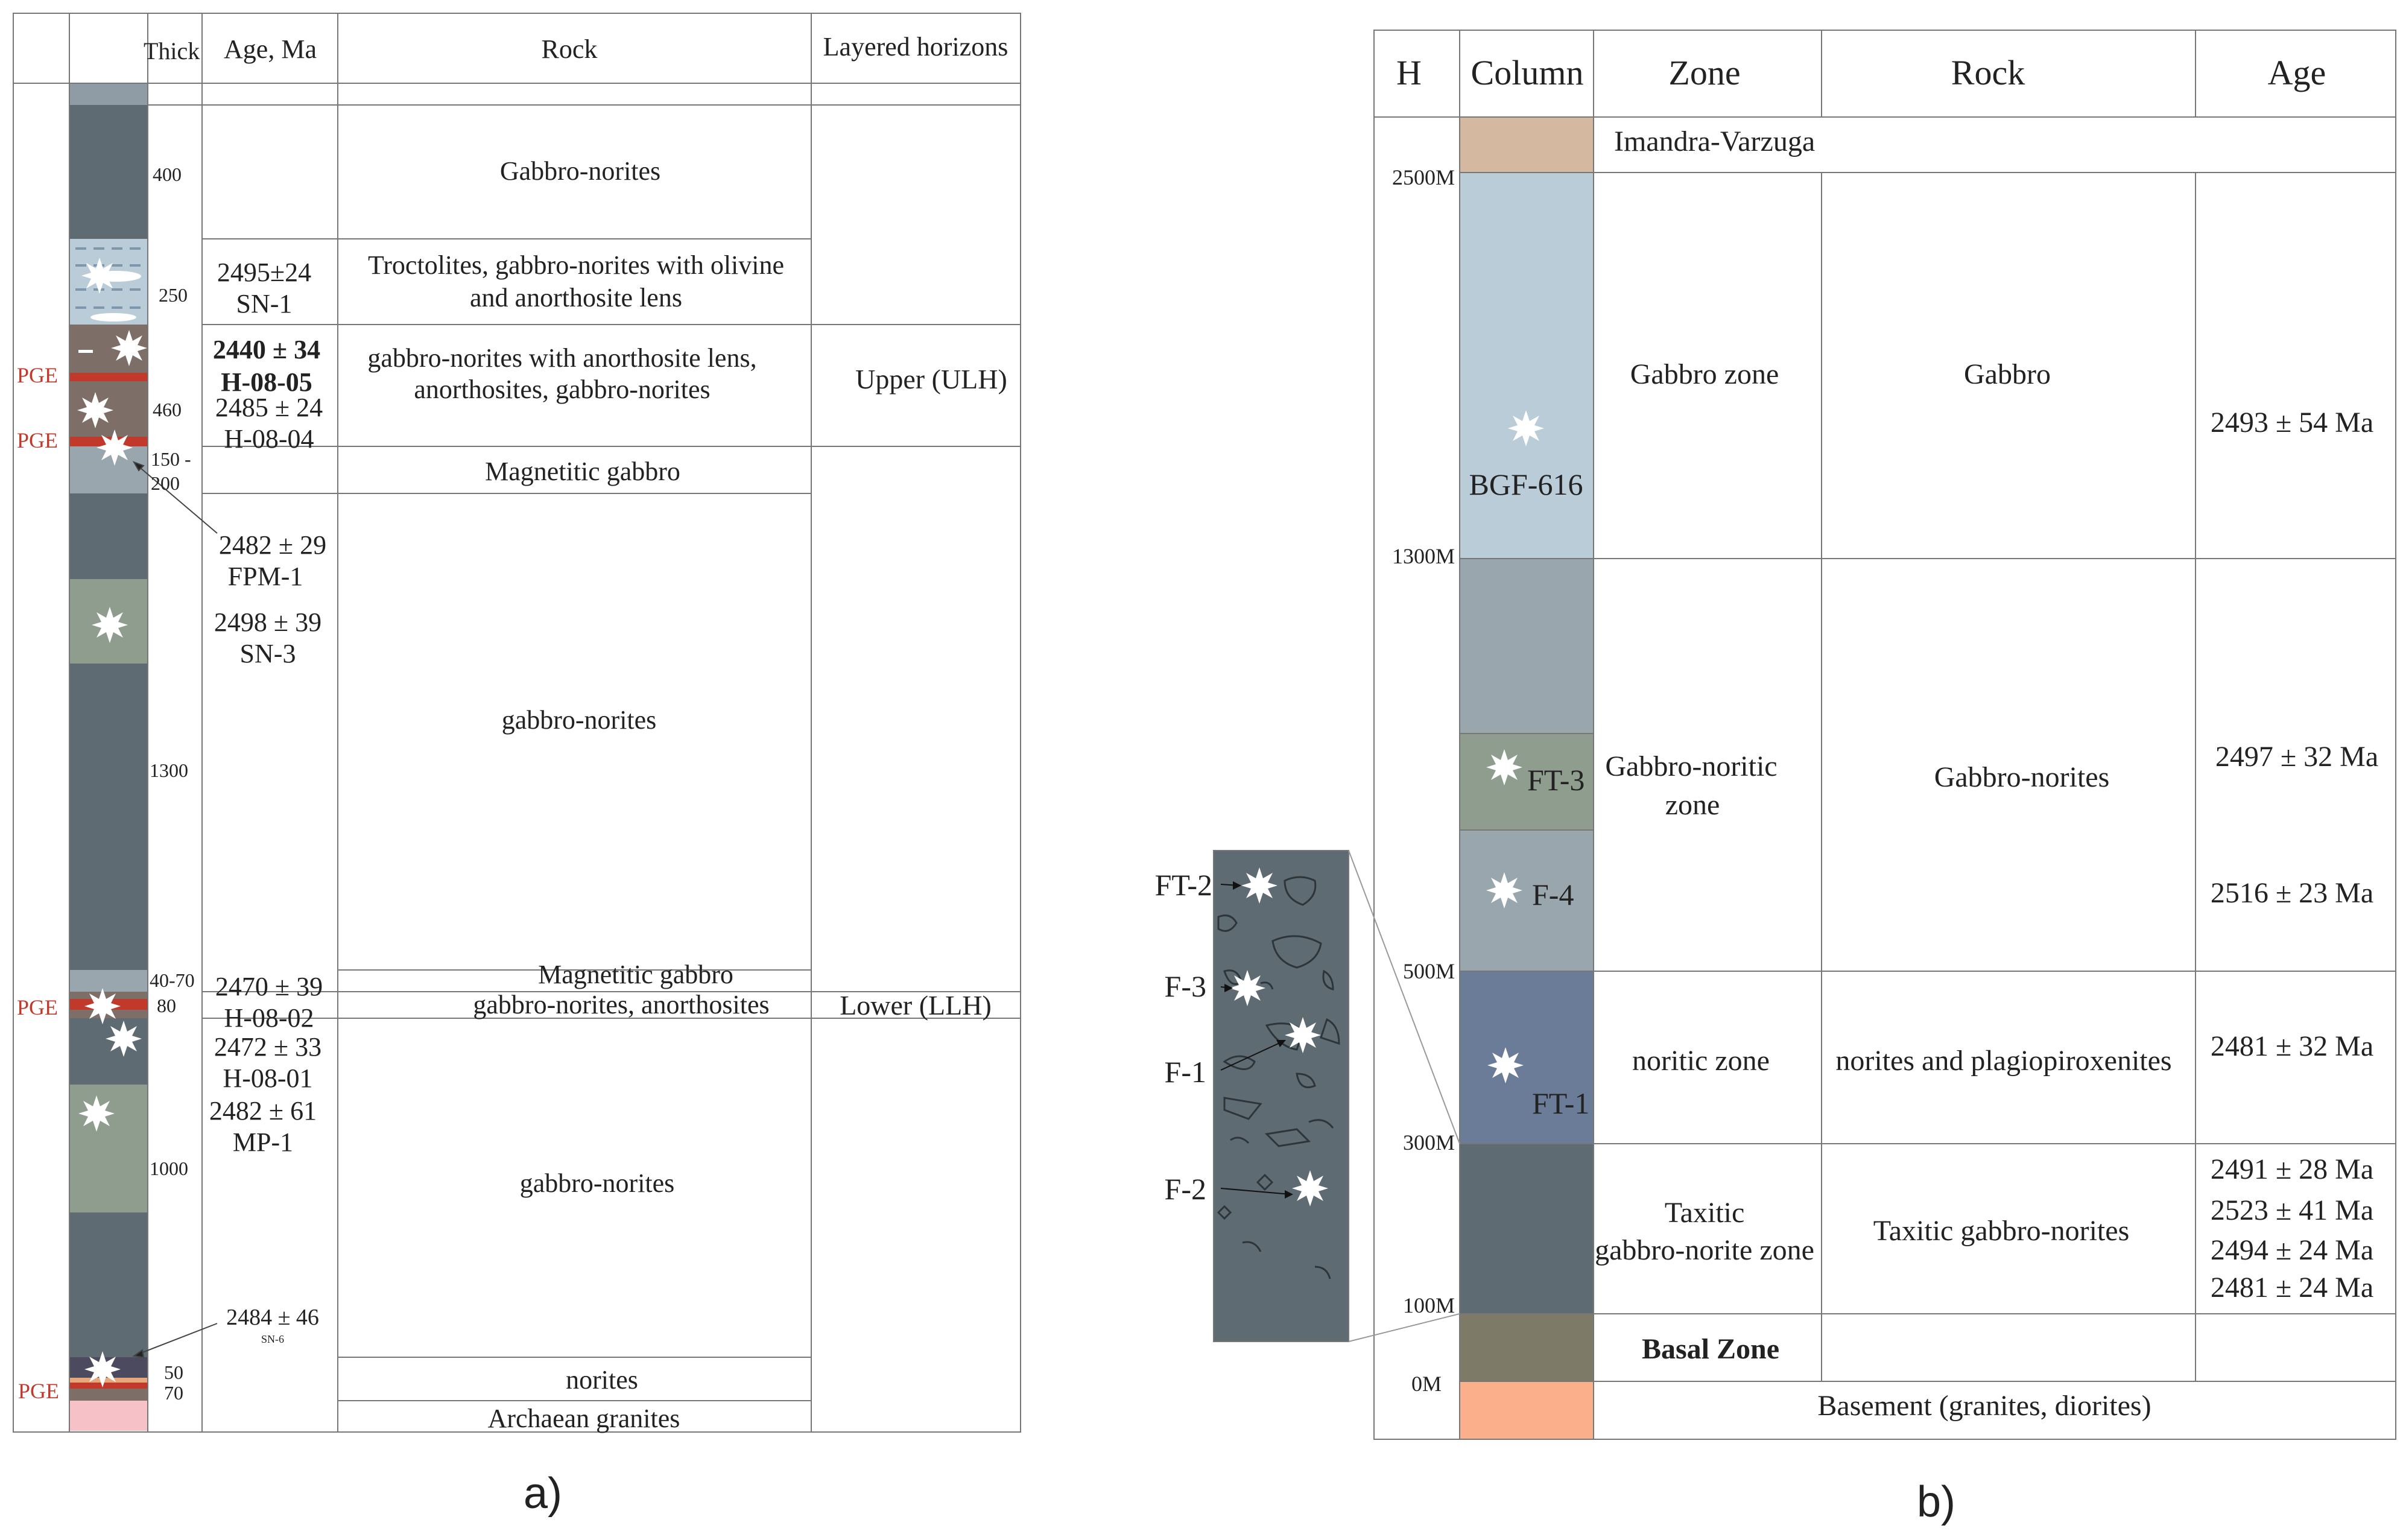  Describe the element at coordinates (268, 653) in the screenshot. I see `sample-id: SN-3` at that location.